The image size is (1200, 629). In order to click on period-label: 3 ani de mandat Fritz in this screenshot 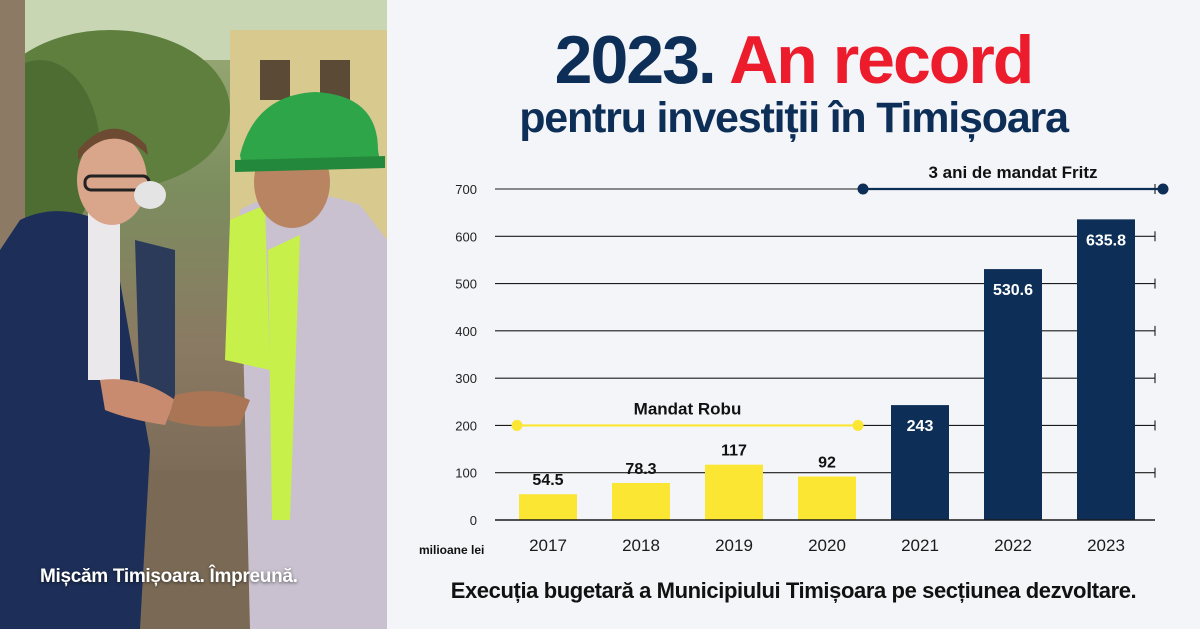, I will do `click(1012, 172)`.